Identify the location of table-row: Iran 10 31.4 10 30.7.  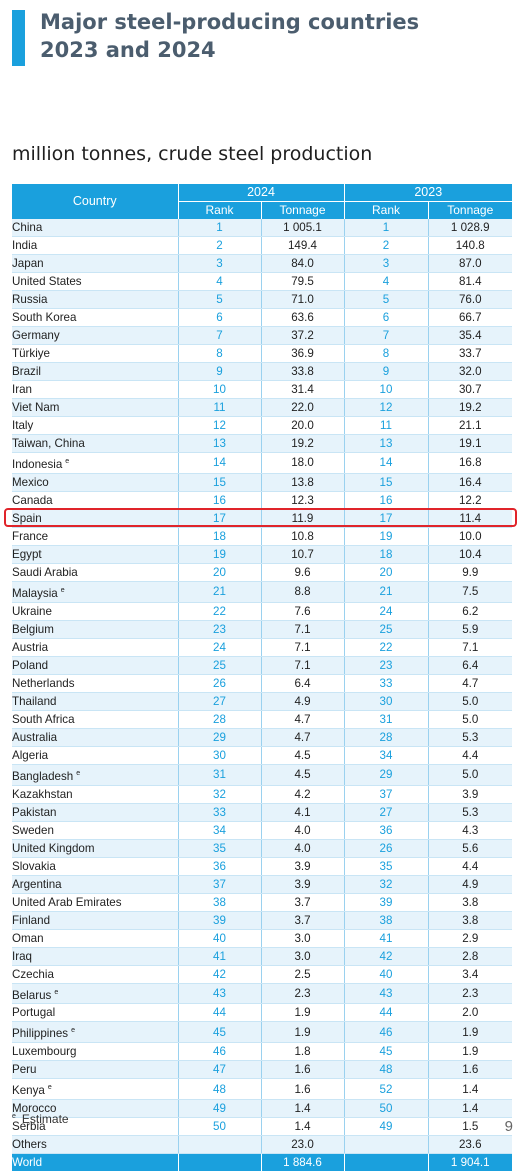
(262, 389).